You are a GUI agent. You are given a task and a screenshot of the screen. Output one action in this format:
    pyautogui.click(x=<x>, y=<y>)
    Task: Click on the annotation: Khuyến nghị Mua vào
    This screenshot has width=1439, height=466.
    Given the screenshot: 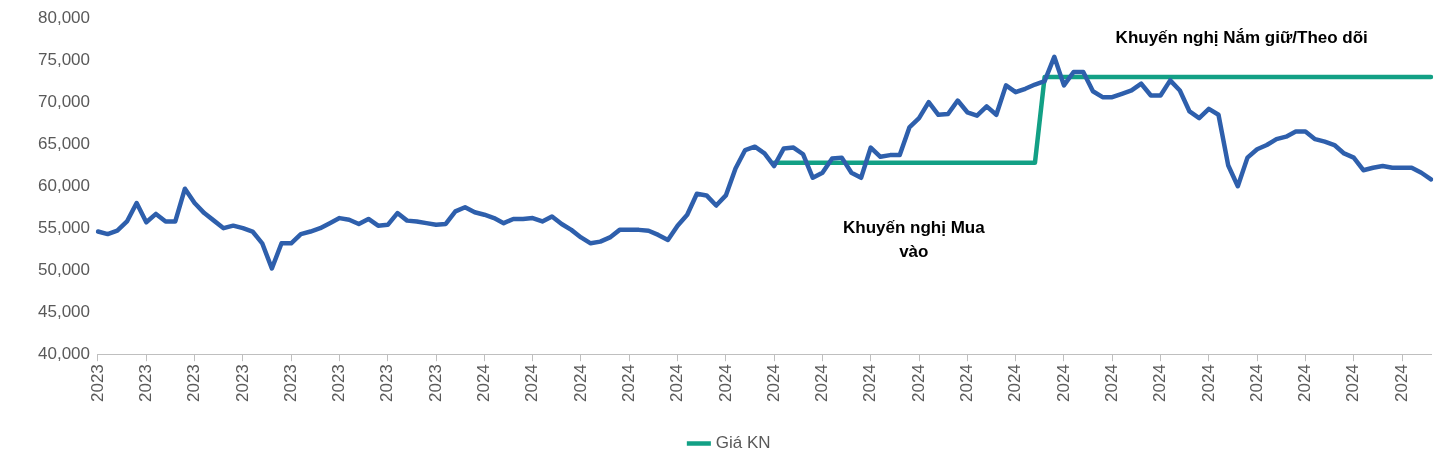 What is the action you would take?
    pyautogui.click(x=914, y=239)
    